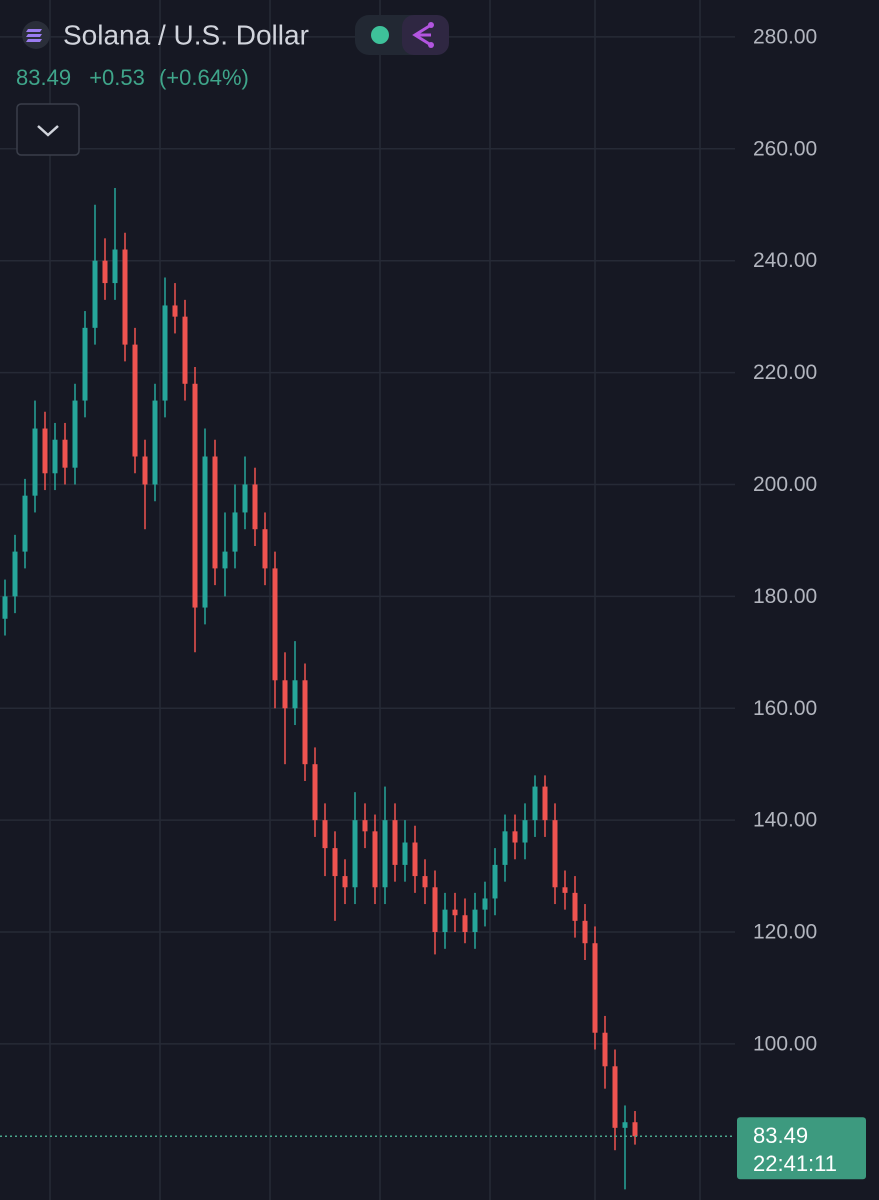  What do you see at coordinates (785, 596) in the screenshot?
I see `y-tick-label: 180.00` at bounding box center [785, 596].